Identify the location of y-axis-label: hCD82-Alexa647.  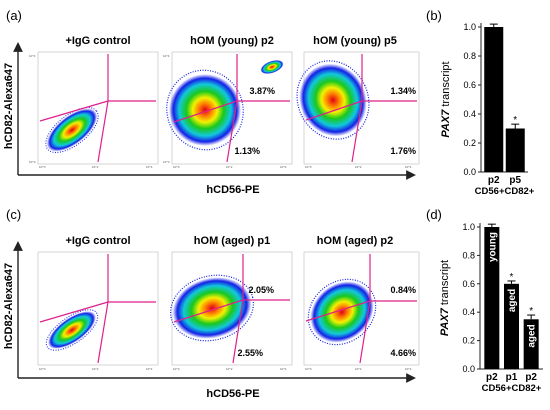
(9, 306).